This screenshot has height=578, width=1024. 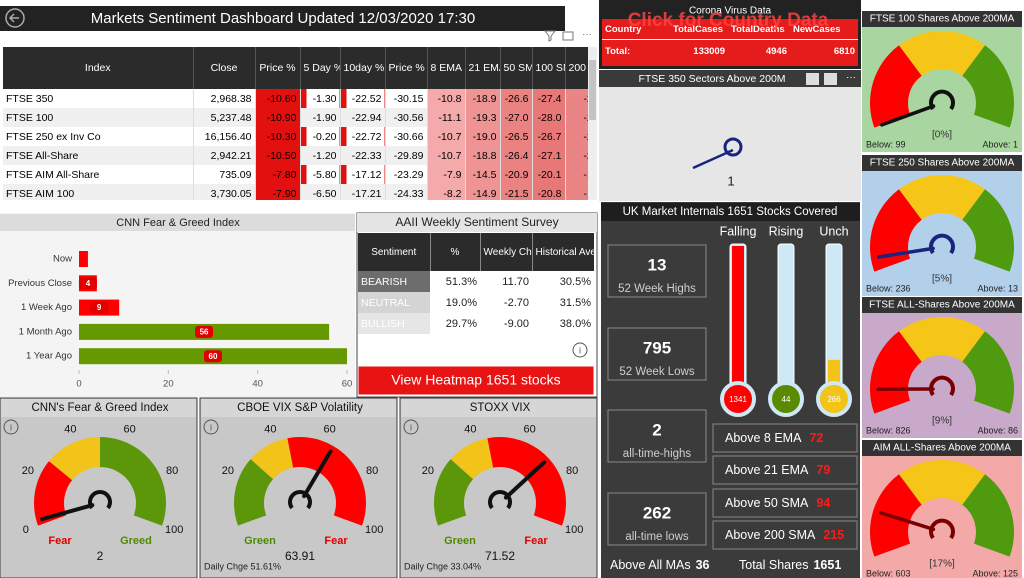 What do you see at coordinates (790, 565) in the screenshot?
I see `footer-stat: Total Shares 1651` at bounding box center [790, 565].